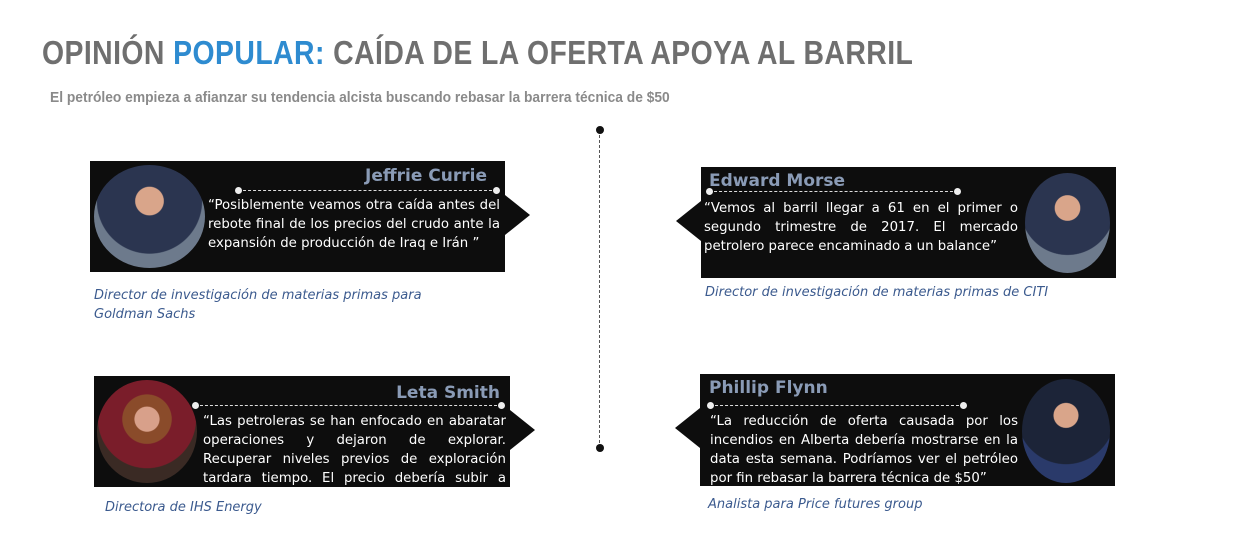  What do you see at coordinates (600, 448) in the screenshot?
I see `timeline-dot-bottom` at bounding box center [600, 448].